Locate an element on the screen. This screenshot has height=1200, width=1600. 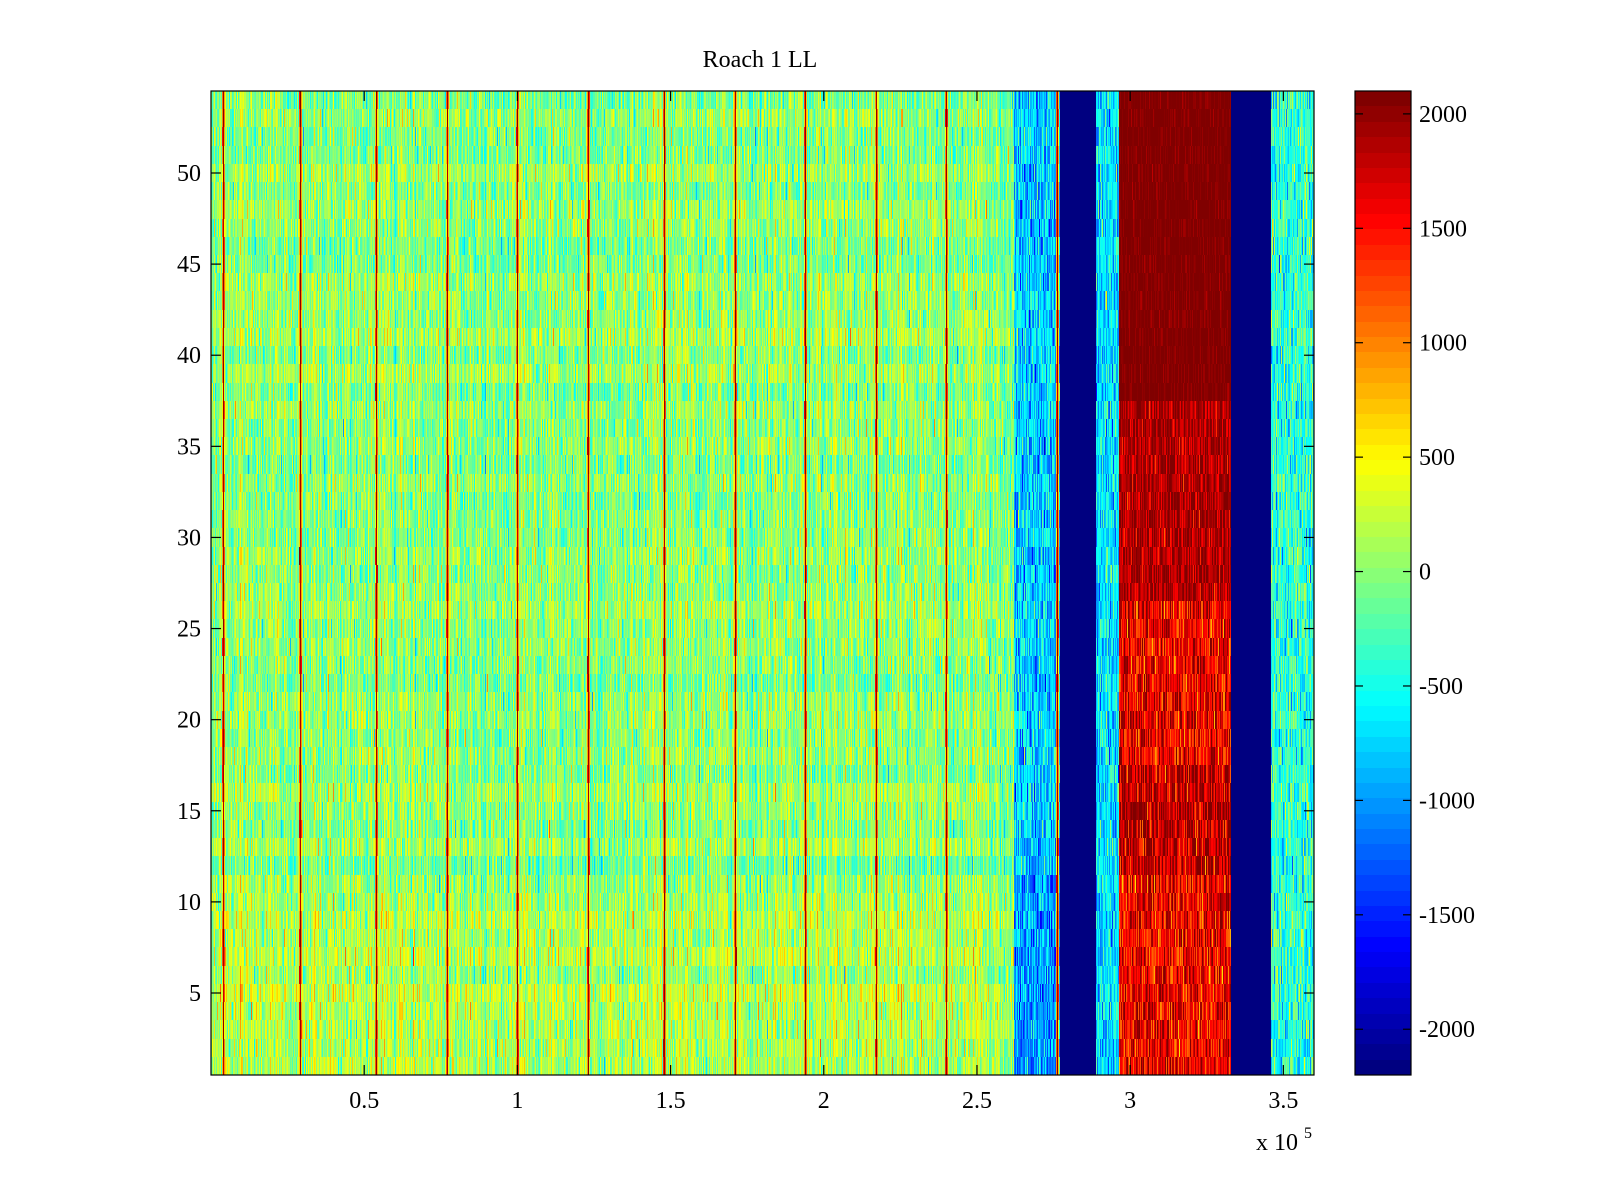
colorbar-tick-label: -500 is located at coordinates (1441, 687).